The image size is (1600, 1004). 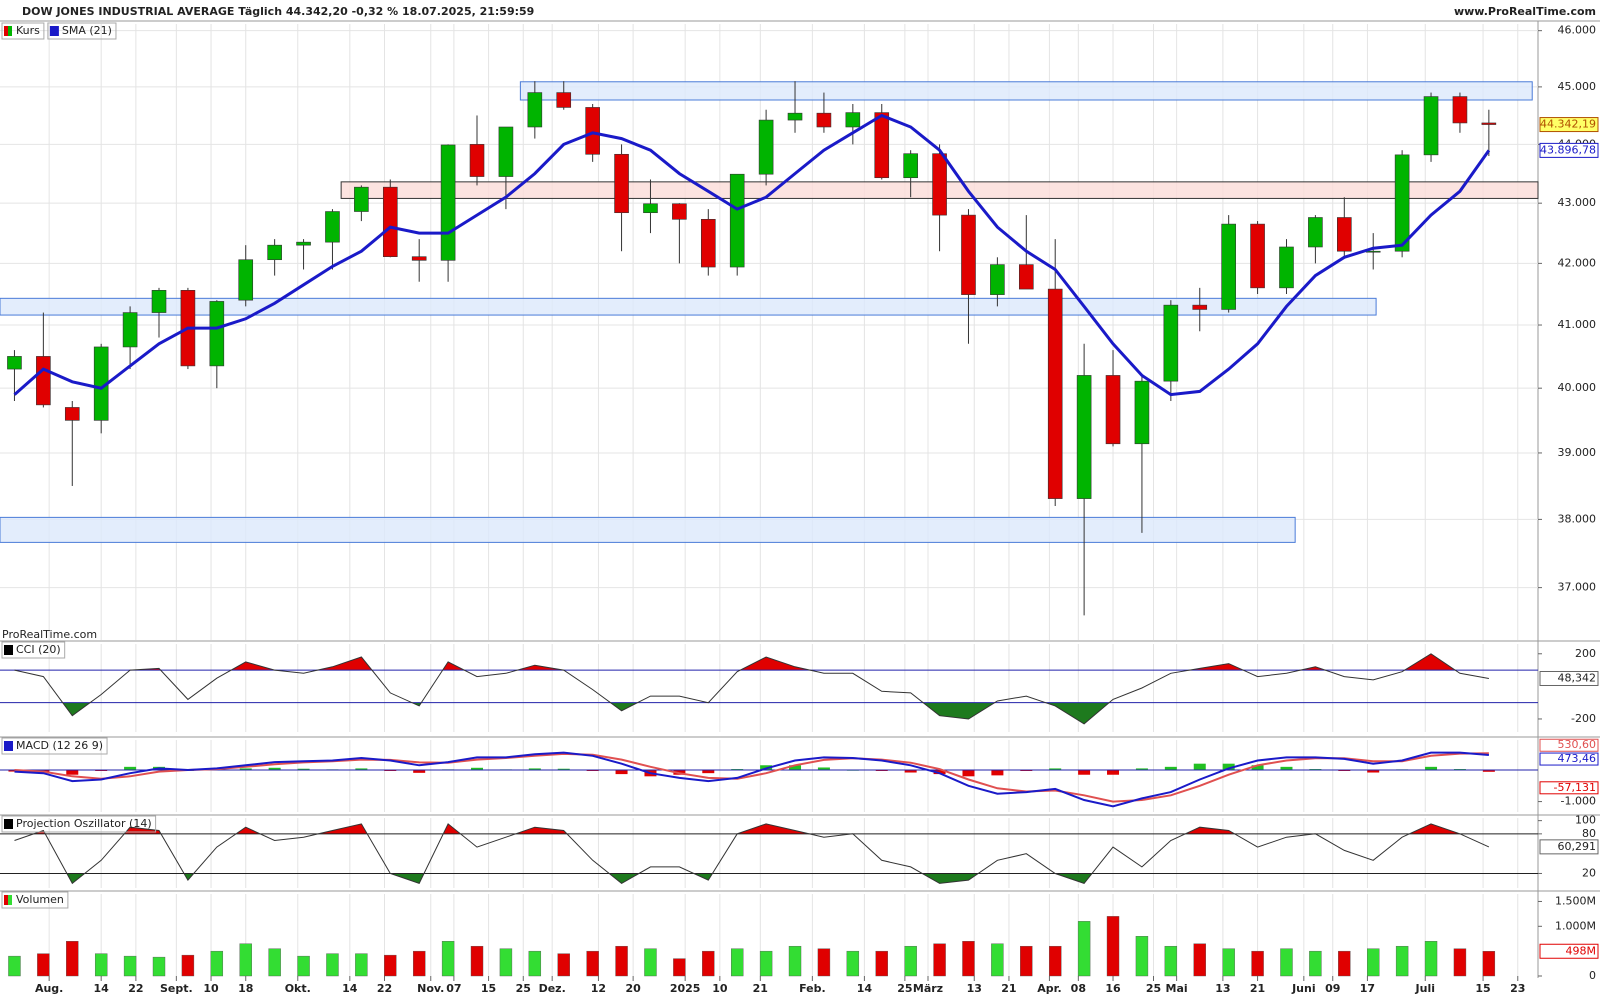 What do you see at coordinates (1577, 744) in the screenshot?
I see `last-value-label: 530,60` at bounding box center [1577, 744].